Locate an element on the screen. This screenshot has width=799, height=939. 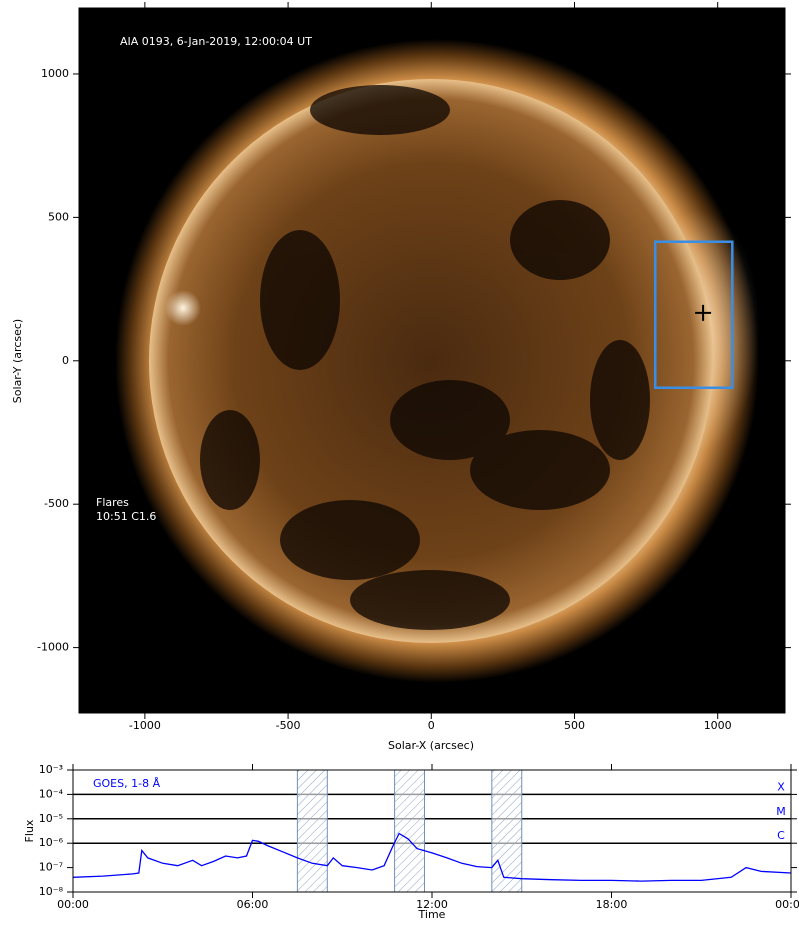
image-title: AIA 0193, 6-Jan-2019, 12:00:04 UT is located at coordinates (216, 41).